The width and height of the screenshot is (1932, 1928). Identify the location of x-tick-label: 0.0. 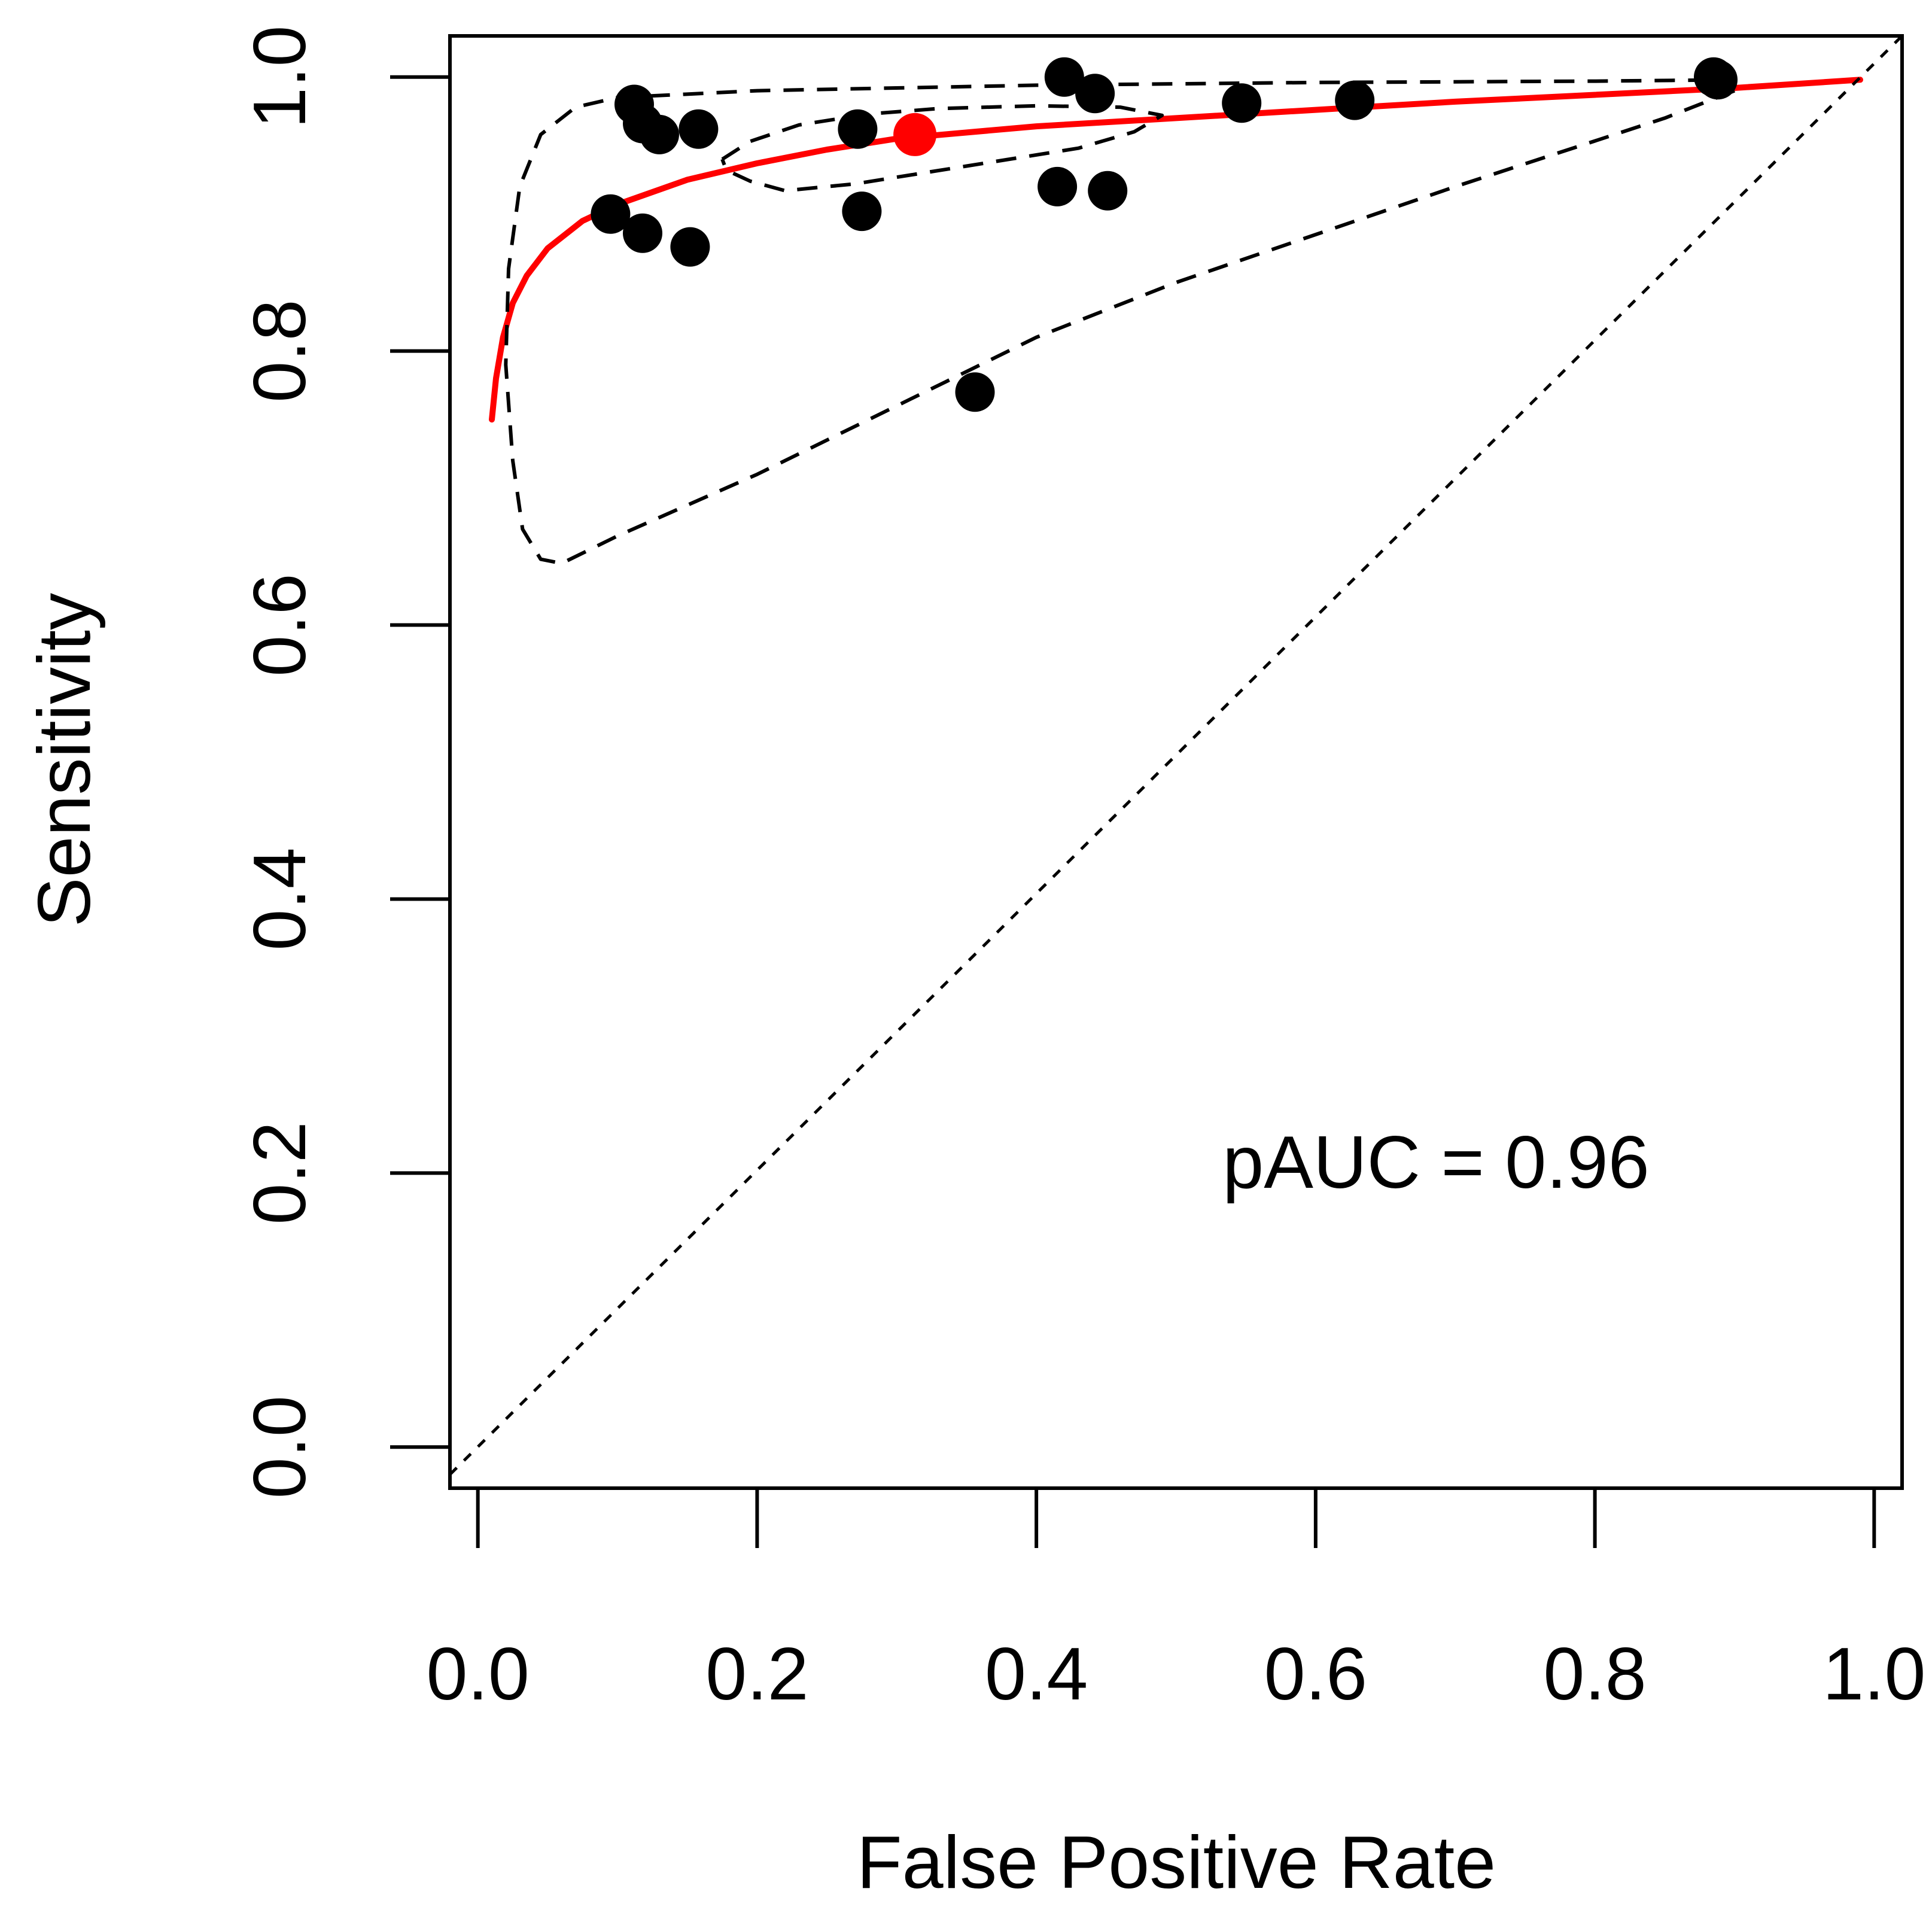
(477, 1675).